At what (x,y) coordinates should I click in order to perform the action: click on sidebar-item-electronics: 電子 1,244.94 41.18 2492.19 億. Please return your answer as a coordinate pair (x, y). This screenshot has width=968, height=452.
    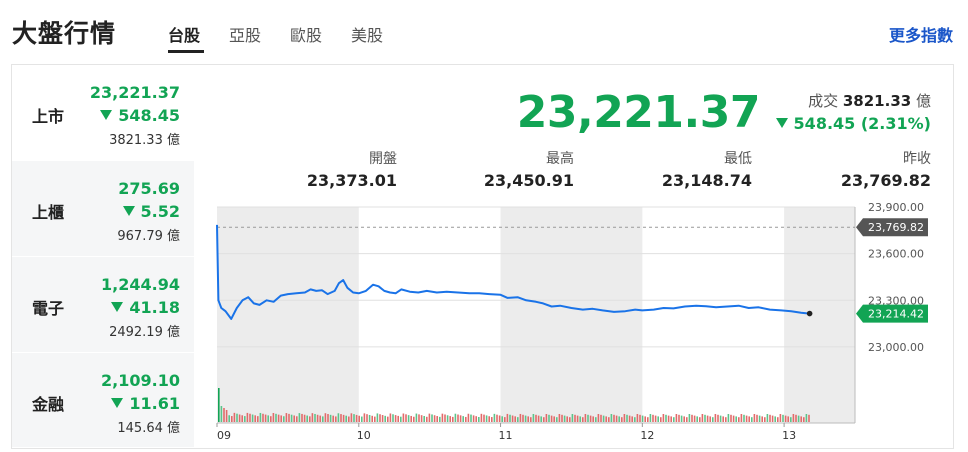
    Looking at the image, I should click on (103, 305).